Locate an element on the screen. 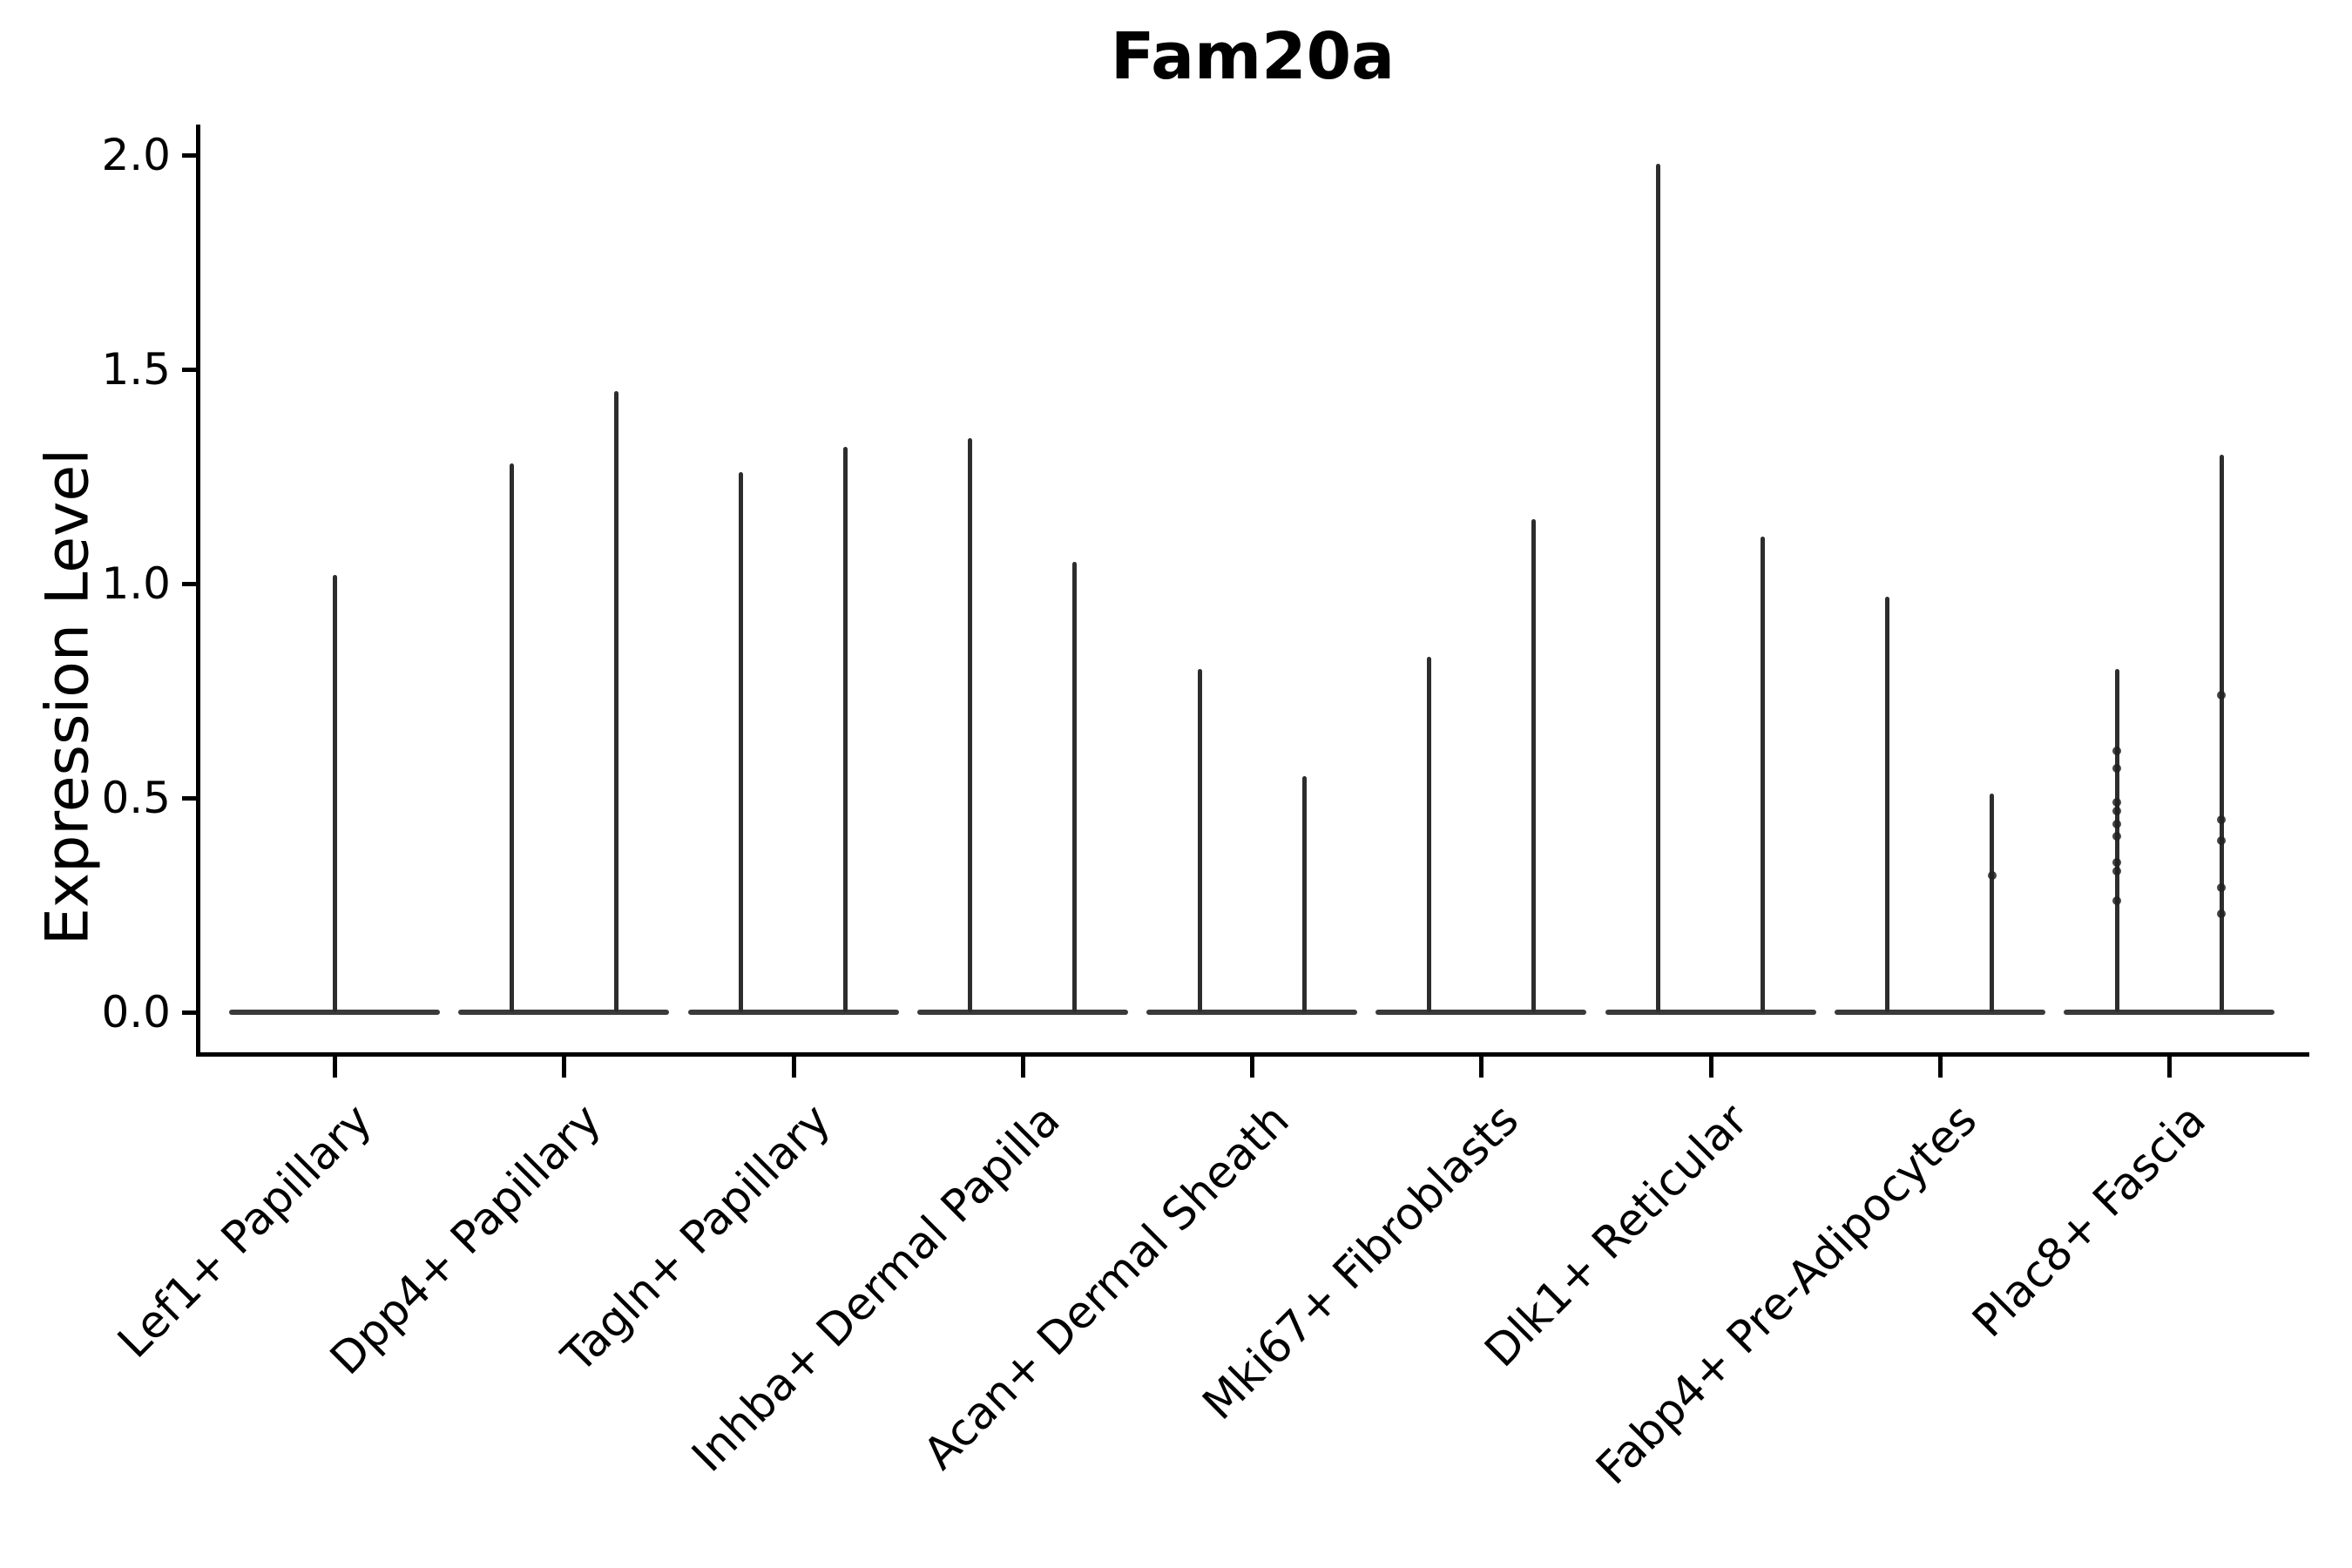  y-tick-label: 0.5 is located at coordinates (136, 798).